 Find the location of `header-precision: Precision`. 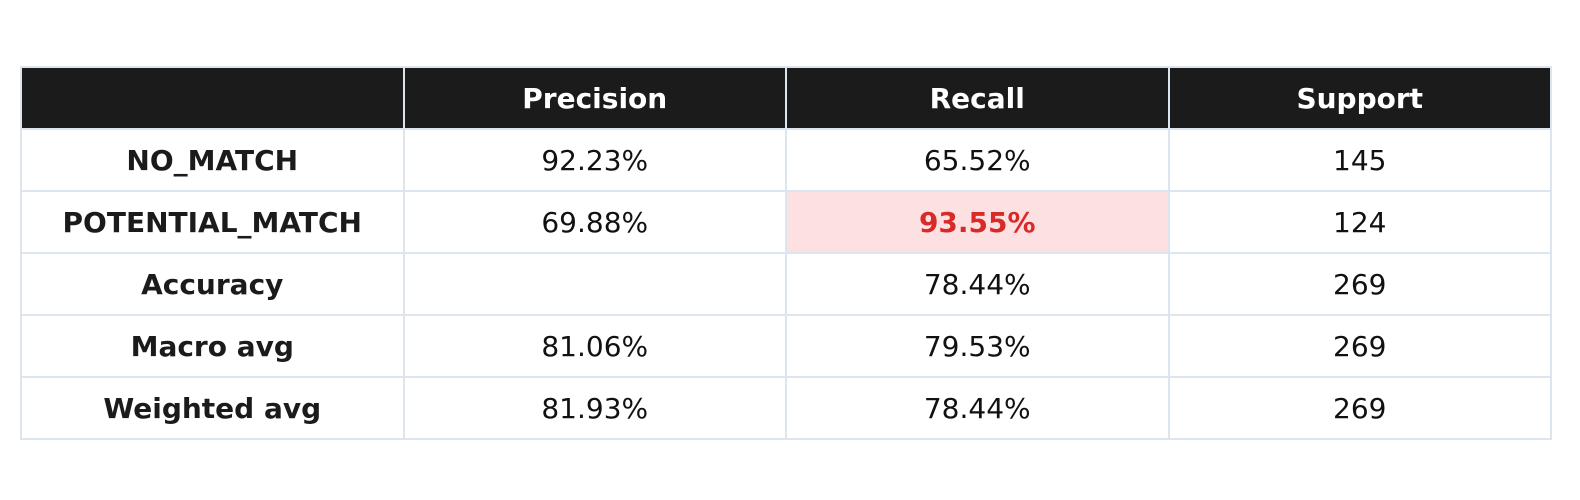

header-precision: Precision is located at coordinates (594, 98).